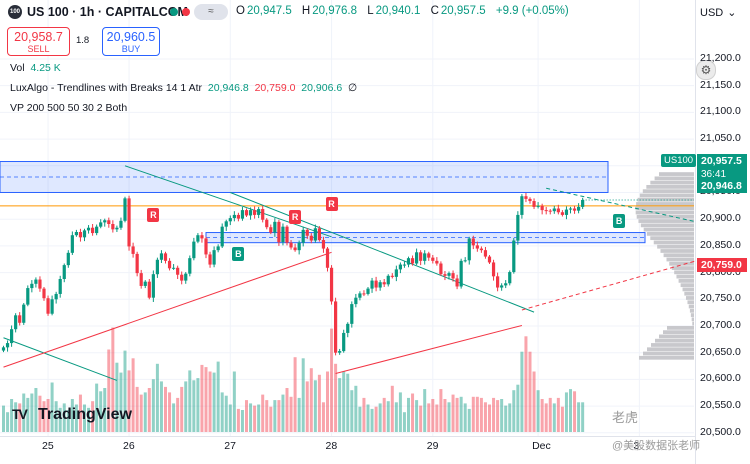 Image resolution: width=750 pixels, height=464 pixels. What do you see at coordinates (131, 41) in the screenshot?
I see `buy-button: 20,960.5 BUY` at bounding box center [131, 41].